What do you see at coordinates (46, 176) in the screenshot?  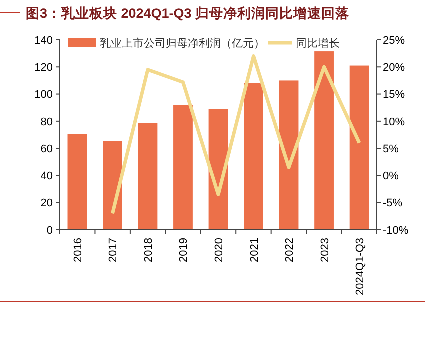 I see `y-tick-label: 40` at bounding box center [46, 176].